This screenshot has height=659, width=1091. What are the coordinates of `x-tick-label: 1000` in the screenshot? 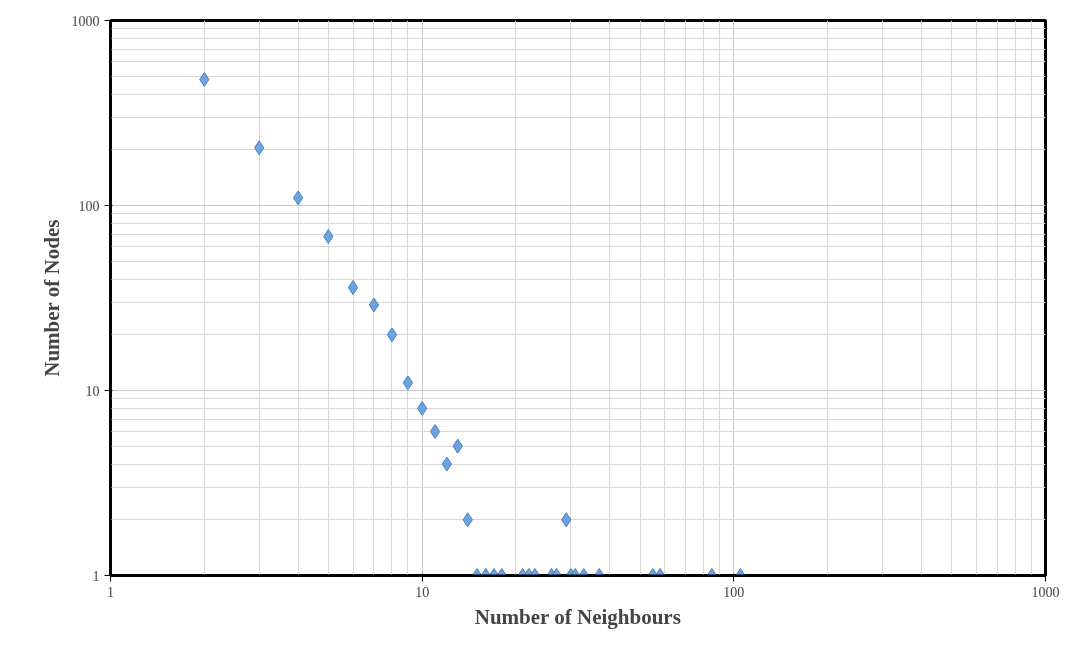 It's located at (1045, 592).